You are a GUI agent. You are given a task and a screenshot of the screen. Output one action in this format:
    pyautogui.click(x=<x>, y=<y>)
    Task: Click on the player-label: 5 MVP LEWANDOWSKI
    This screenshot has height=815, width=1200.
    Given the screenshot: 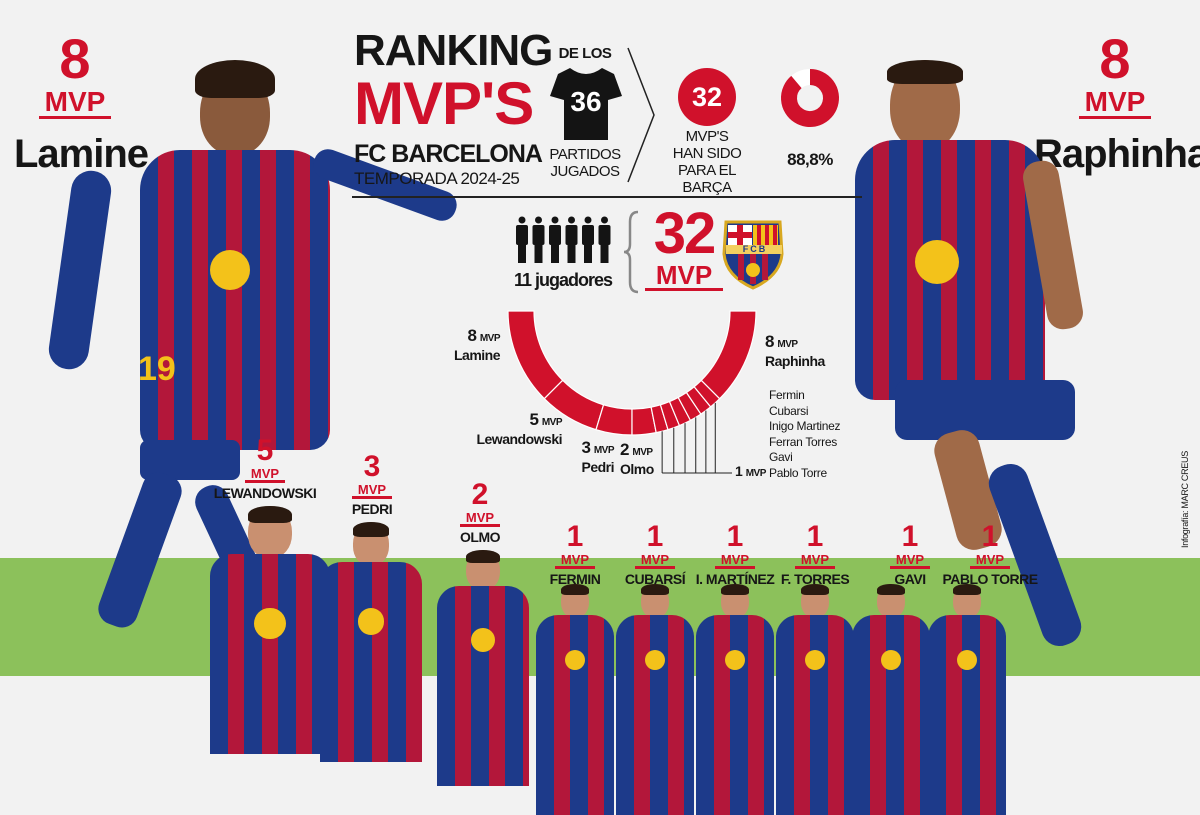 What is the action you would take?
    pyautogui.click(x=265, y=468)
    